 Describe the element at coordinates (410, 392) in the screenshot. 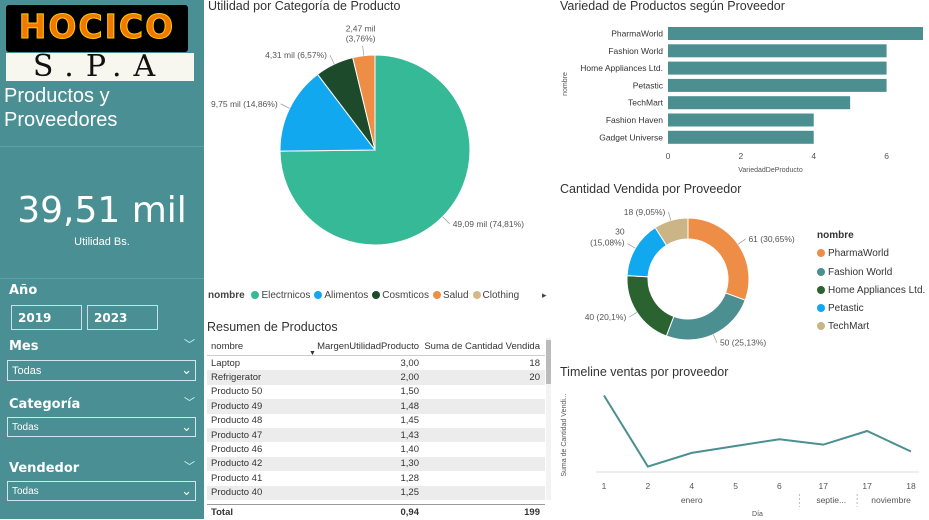

I see `table-cell: 1,50` at that location.